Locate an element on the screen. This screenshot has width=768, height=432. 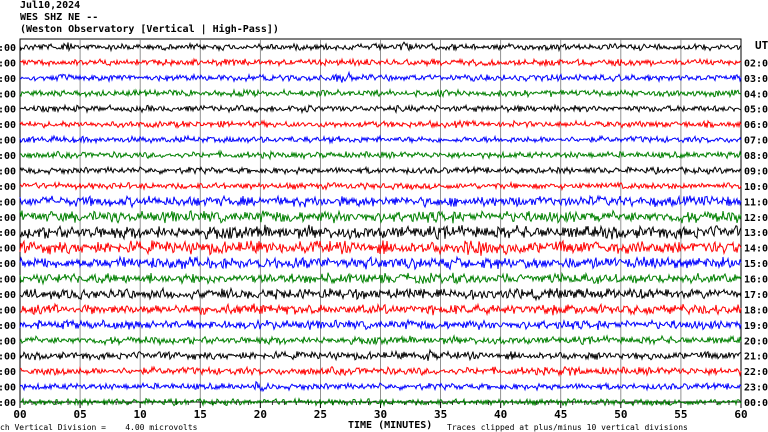
row-time-label: 20:0 is located at coordinates (756, 341).